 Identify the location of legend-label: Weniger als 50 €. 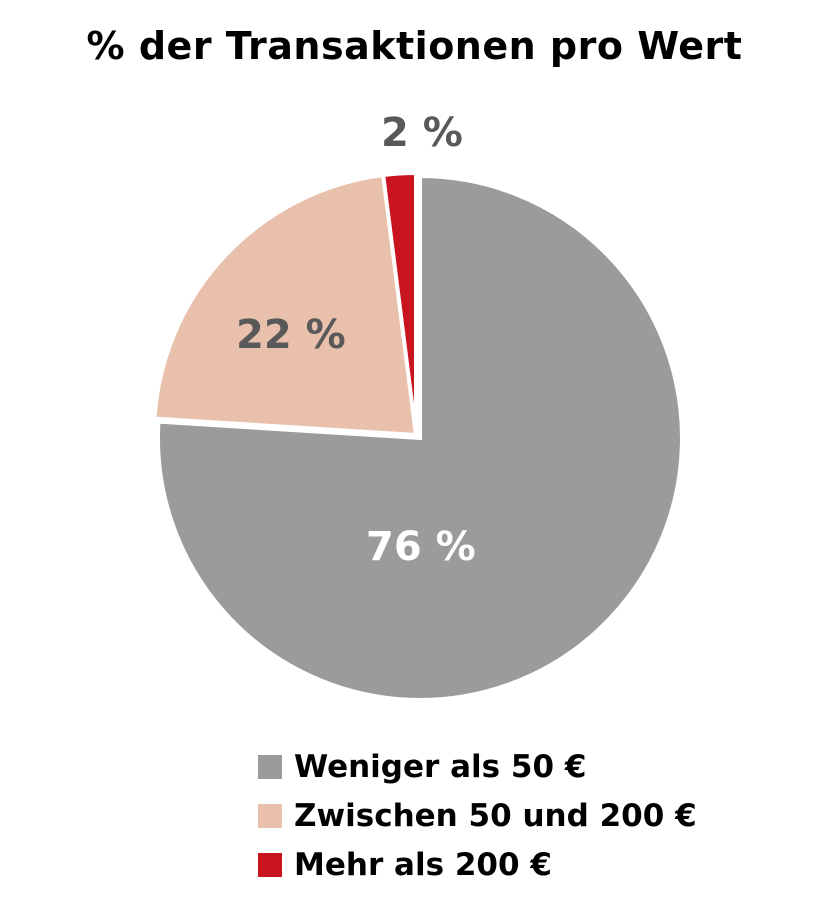
(440, 767).